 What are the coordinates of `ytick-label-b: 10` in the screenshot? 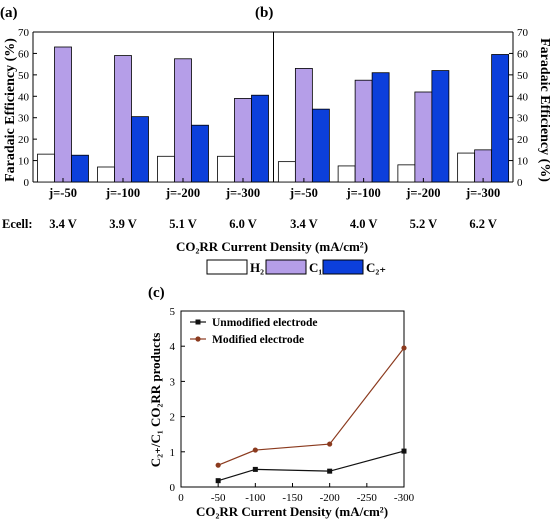 It's located at (523, 162).